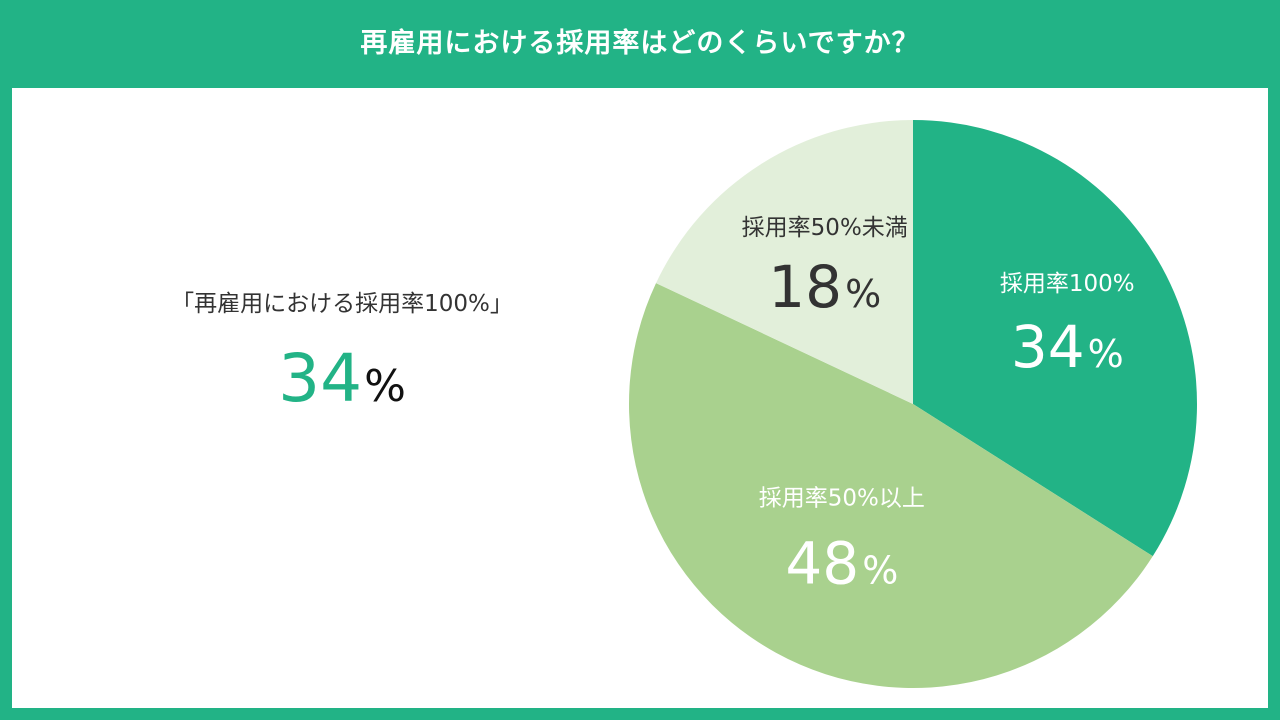  What do you see at coordinates (1067, 347) in the screenshot?
I see `pie-slice-value: 34%` at bounding box center [1067, 347].